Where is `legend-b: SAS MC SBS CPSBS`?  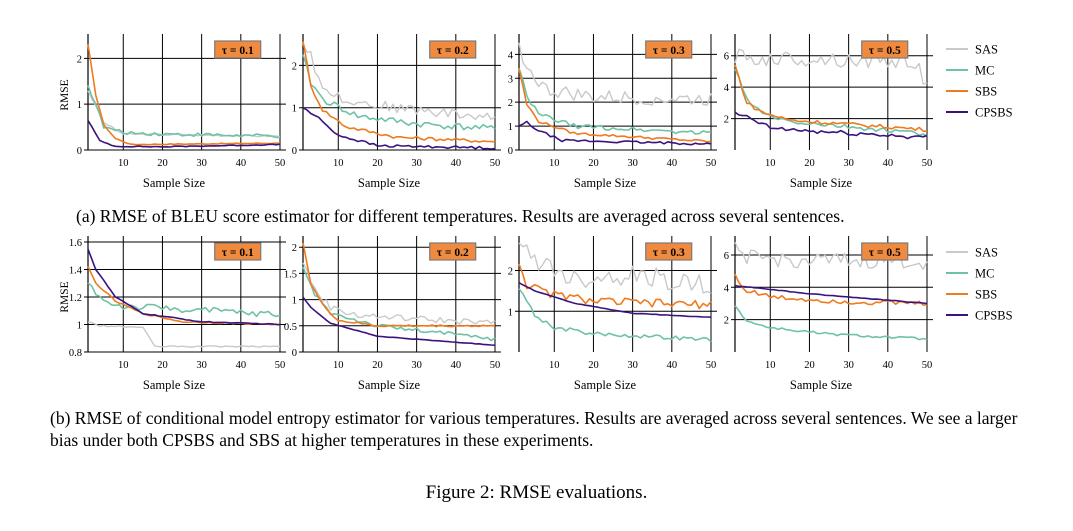 legend-b: SAS MC SBS CPSBS is located at coordinates (979, 284).